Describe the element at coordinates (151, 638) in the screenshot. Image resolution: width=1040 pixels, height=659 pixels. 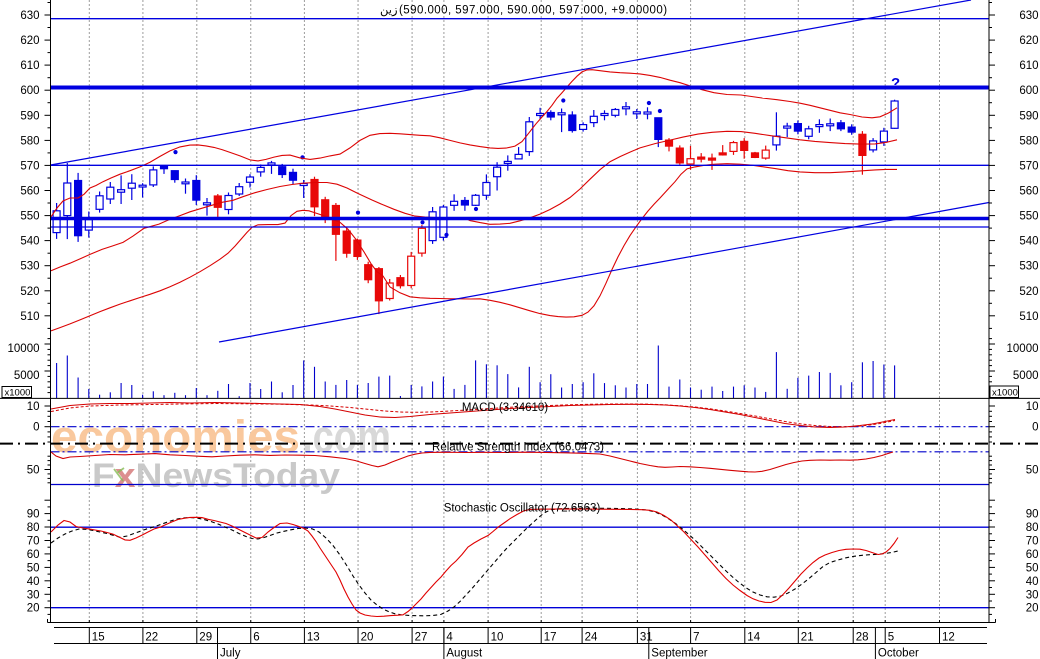
I see `svg-text: 22` at that location.